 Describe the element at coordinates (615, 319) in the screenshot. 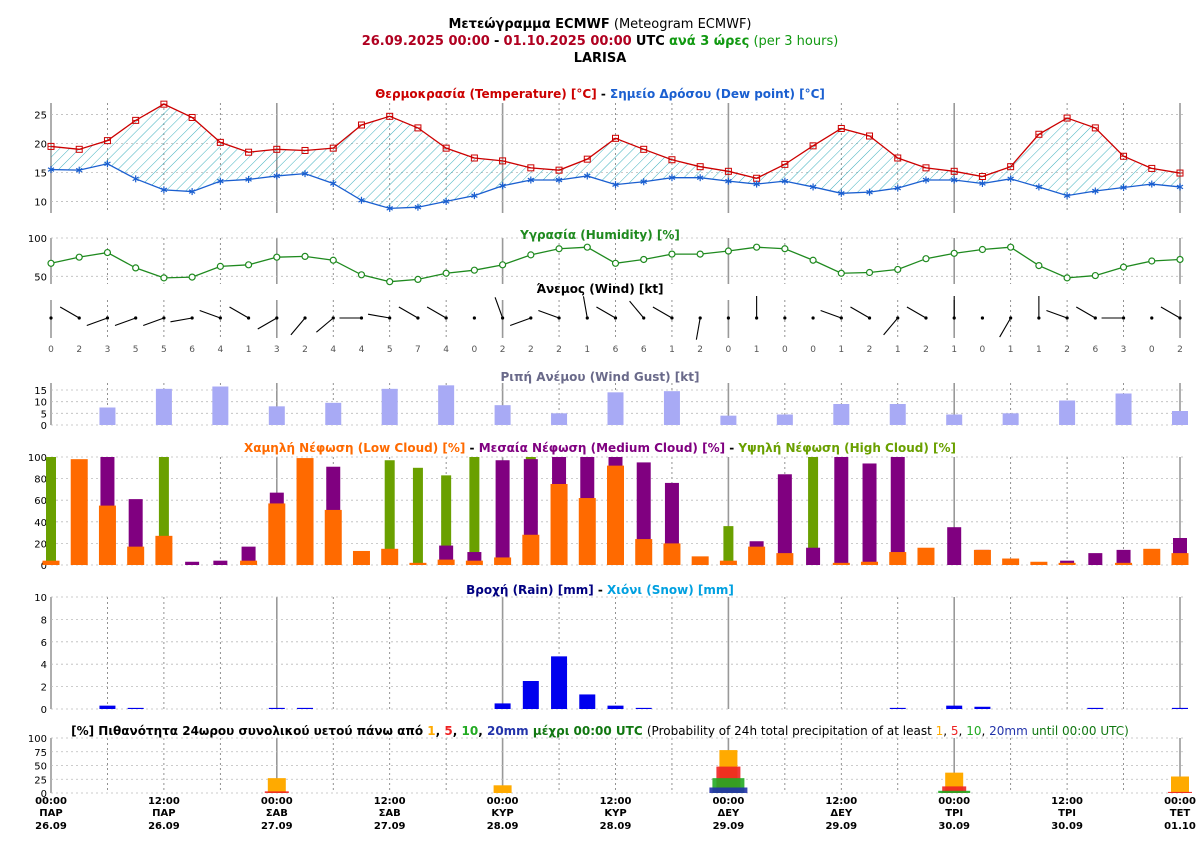

I see `wind-grid` at that location.